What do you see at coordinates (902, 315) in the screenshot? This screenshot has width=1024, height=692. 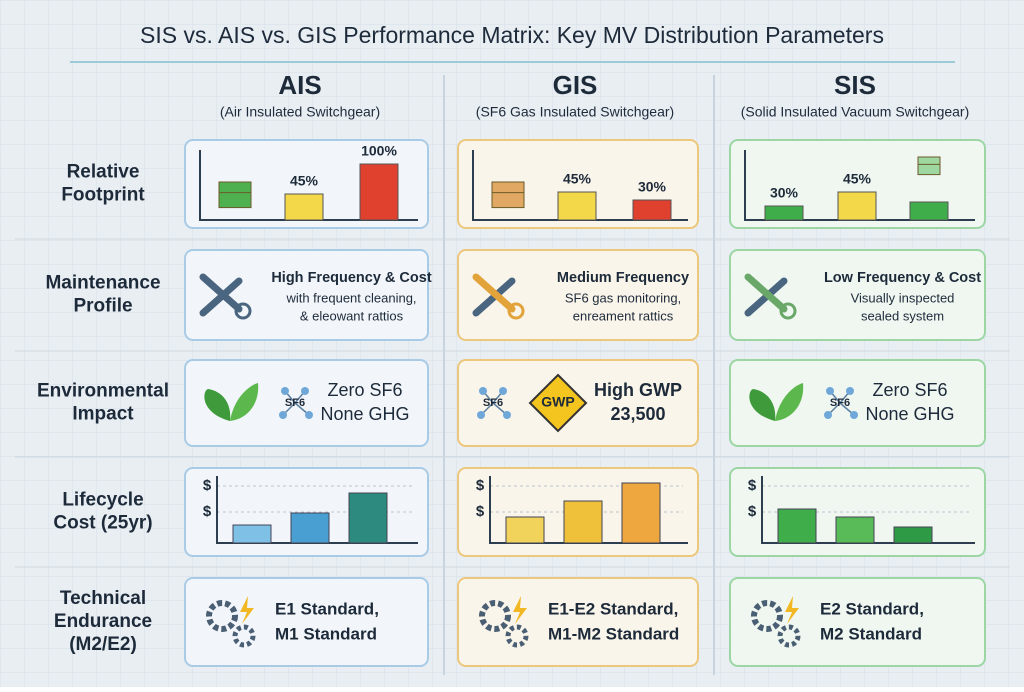 I see `maintenance-text: sealed system` at bounding box center [902, 315].